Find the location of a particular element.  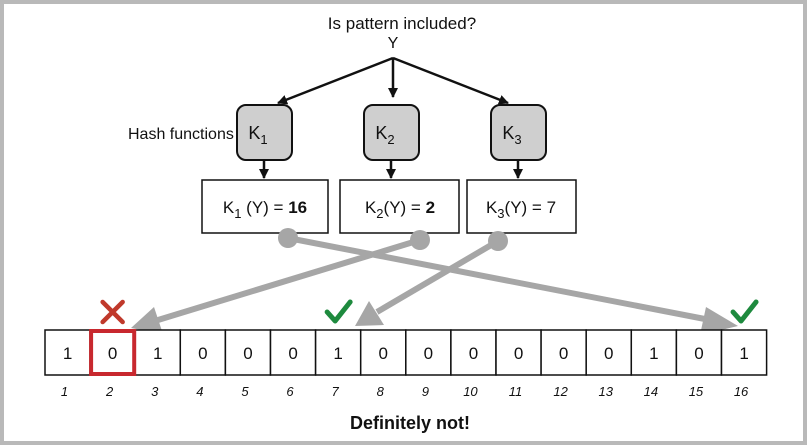

index-label: 9 is located at coordinates (425, 391).